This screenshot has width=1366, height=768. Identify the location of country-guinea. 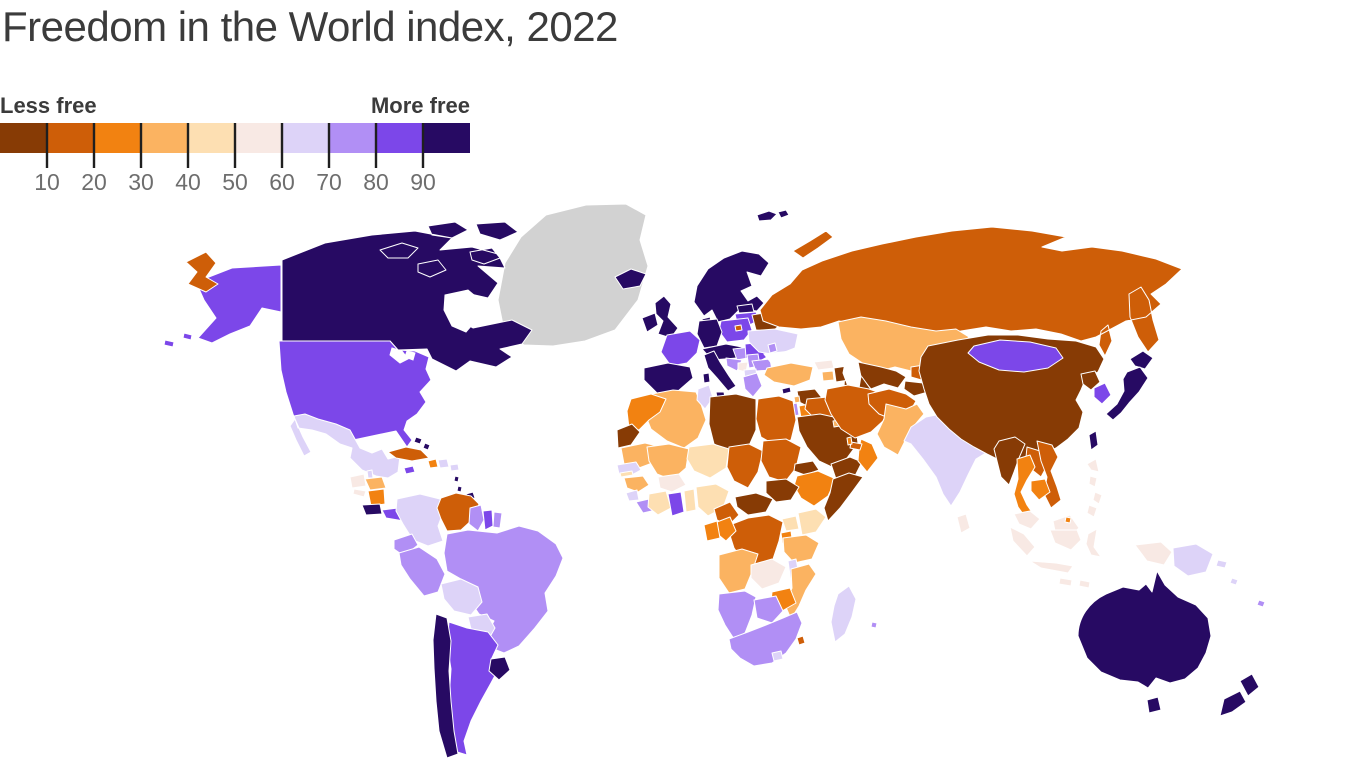
(636, 484).